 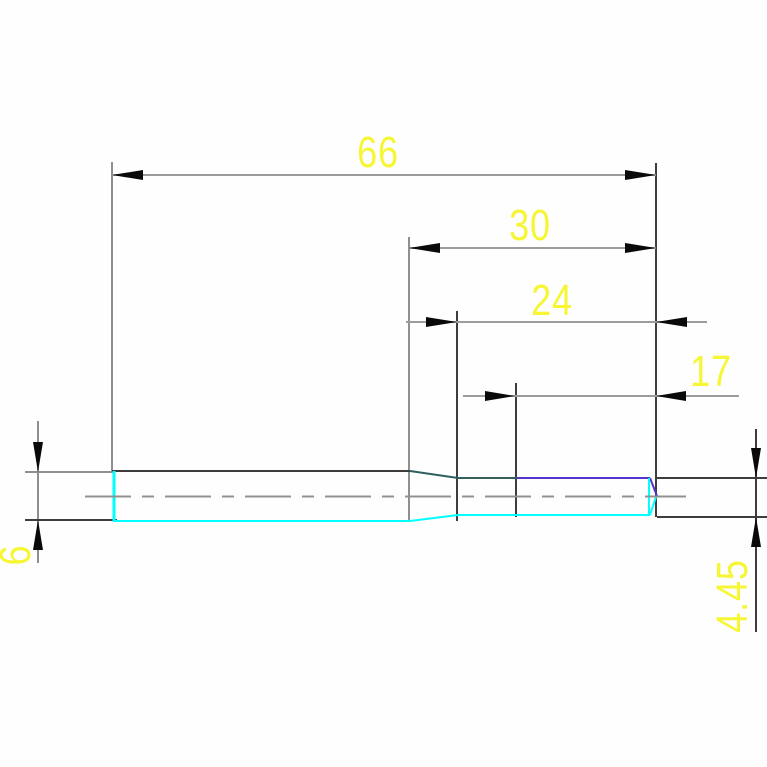 I want to click on dim-label-6: 6, so click(x=20, y=555).